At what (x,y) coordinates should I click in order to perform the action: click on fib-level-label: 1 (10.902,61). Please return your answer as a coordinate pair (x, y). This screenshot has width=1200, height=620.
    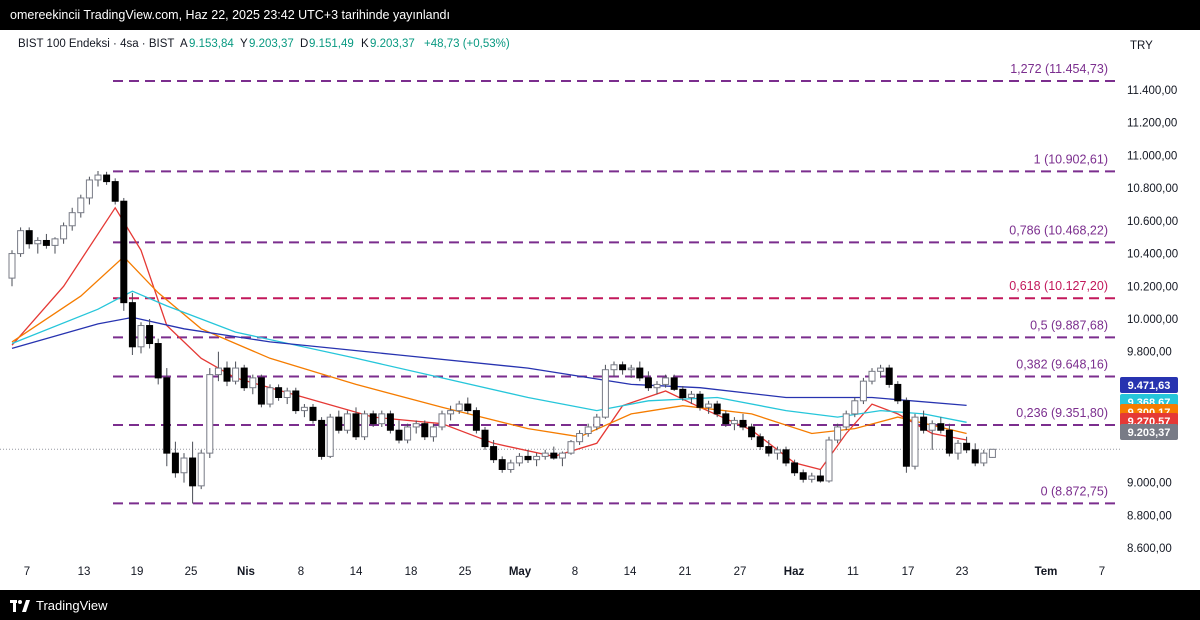
    Looking at the image, I should click on (1071, 159).